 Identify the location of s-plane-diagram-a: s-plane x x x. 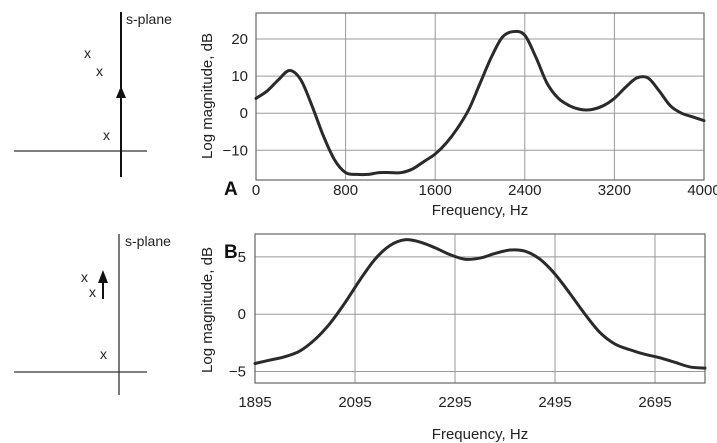
(93, 94).